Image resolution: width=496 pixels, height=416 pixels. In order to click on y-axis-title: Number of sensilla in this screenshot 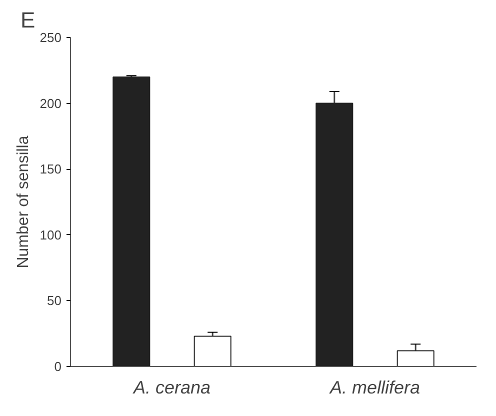, I will do `click(23, 202)`.